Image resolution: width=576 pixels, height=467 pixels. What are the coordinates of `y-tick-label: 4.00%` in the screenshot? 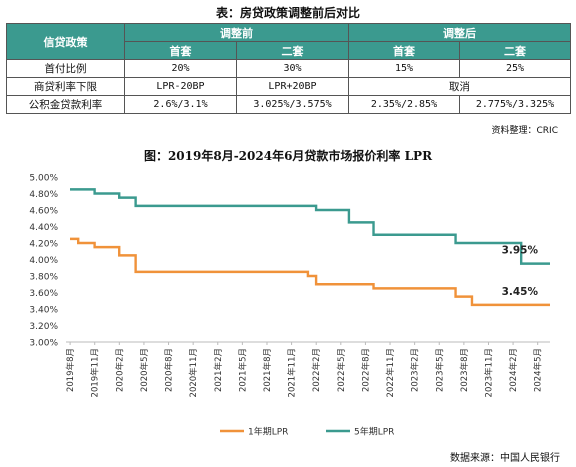 It's located at (43, 261).